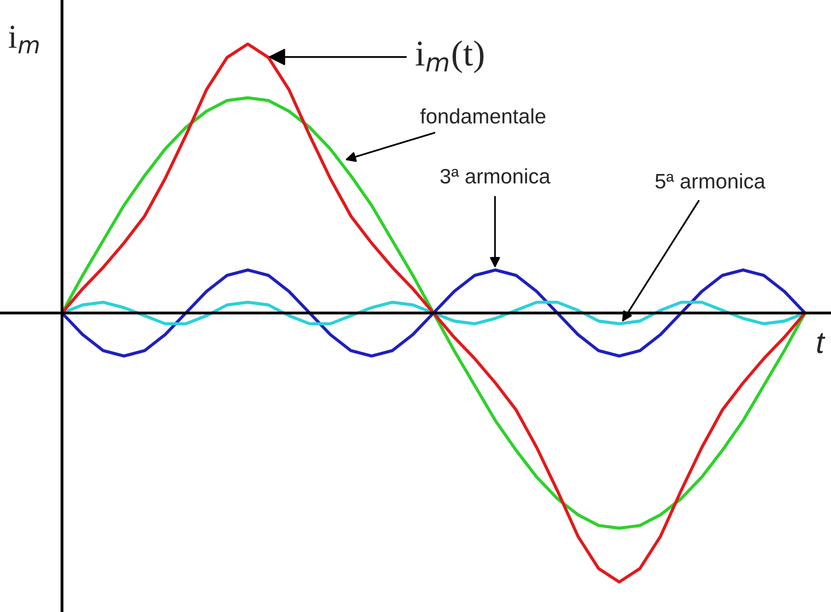  I want to click on annotation: 5ª armonica, so click(710, 181).